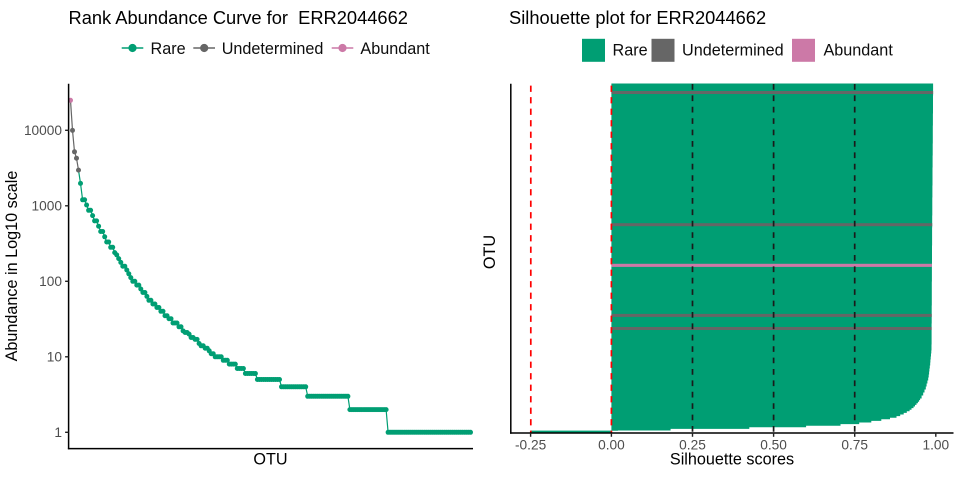  Describe the element at coordinates (773, 445) in the screenshot. I see `svg-text: 0.50` at that location.